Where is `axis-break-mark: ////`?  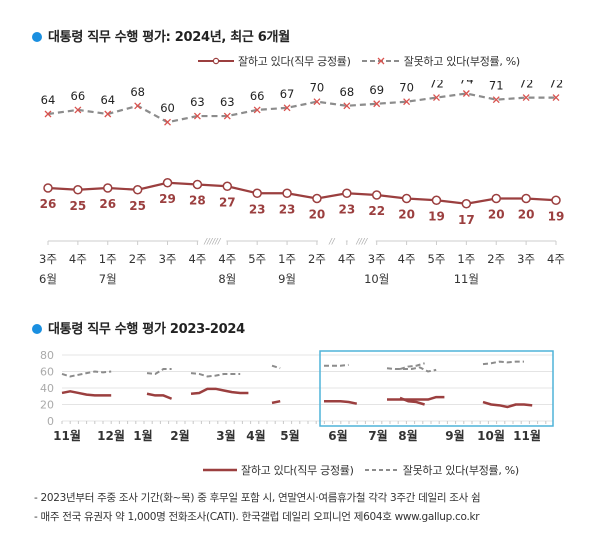
axis-break-mark: //// is located at coordinates (361, 241).